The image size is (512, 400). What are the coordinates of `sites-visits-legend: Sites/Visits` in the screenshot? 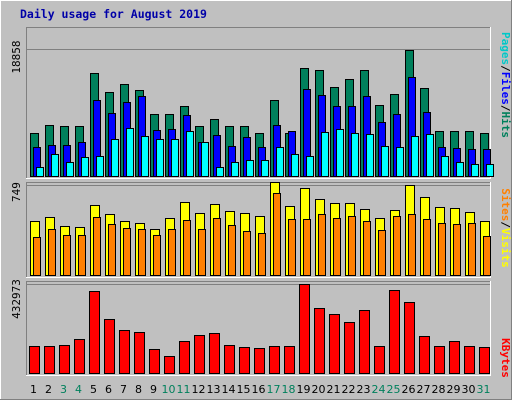 It's located at (505, 228).